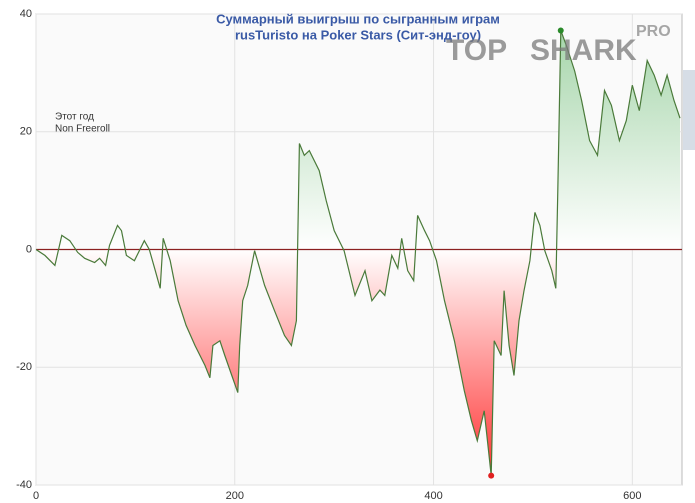  What do you see at coordinates (24, 367) in the screenshot?
I see `y-tick-label: -20` at bounding box center [24, 367].